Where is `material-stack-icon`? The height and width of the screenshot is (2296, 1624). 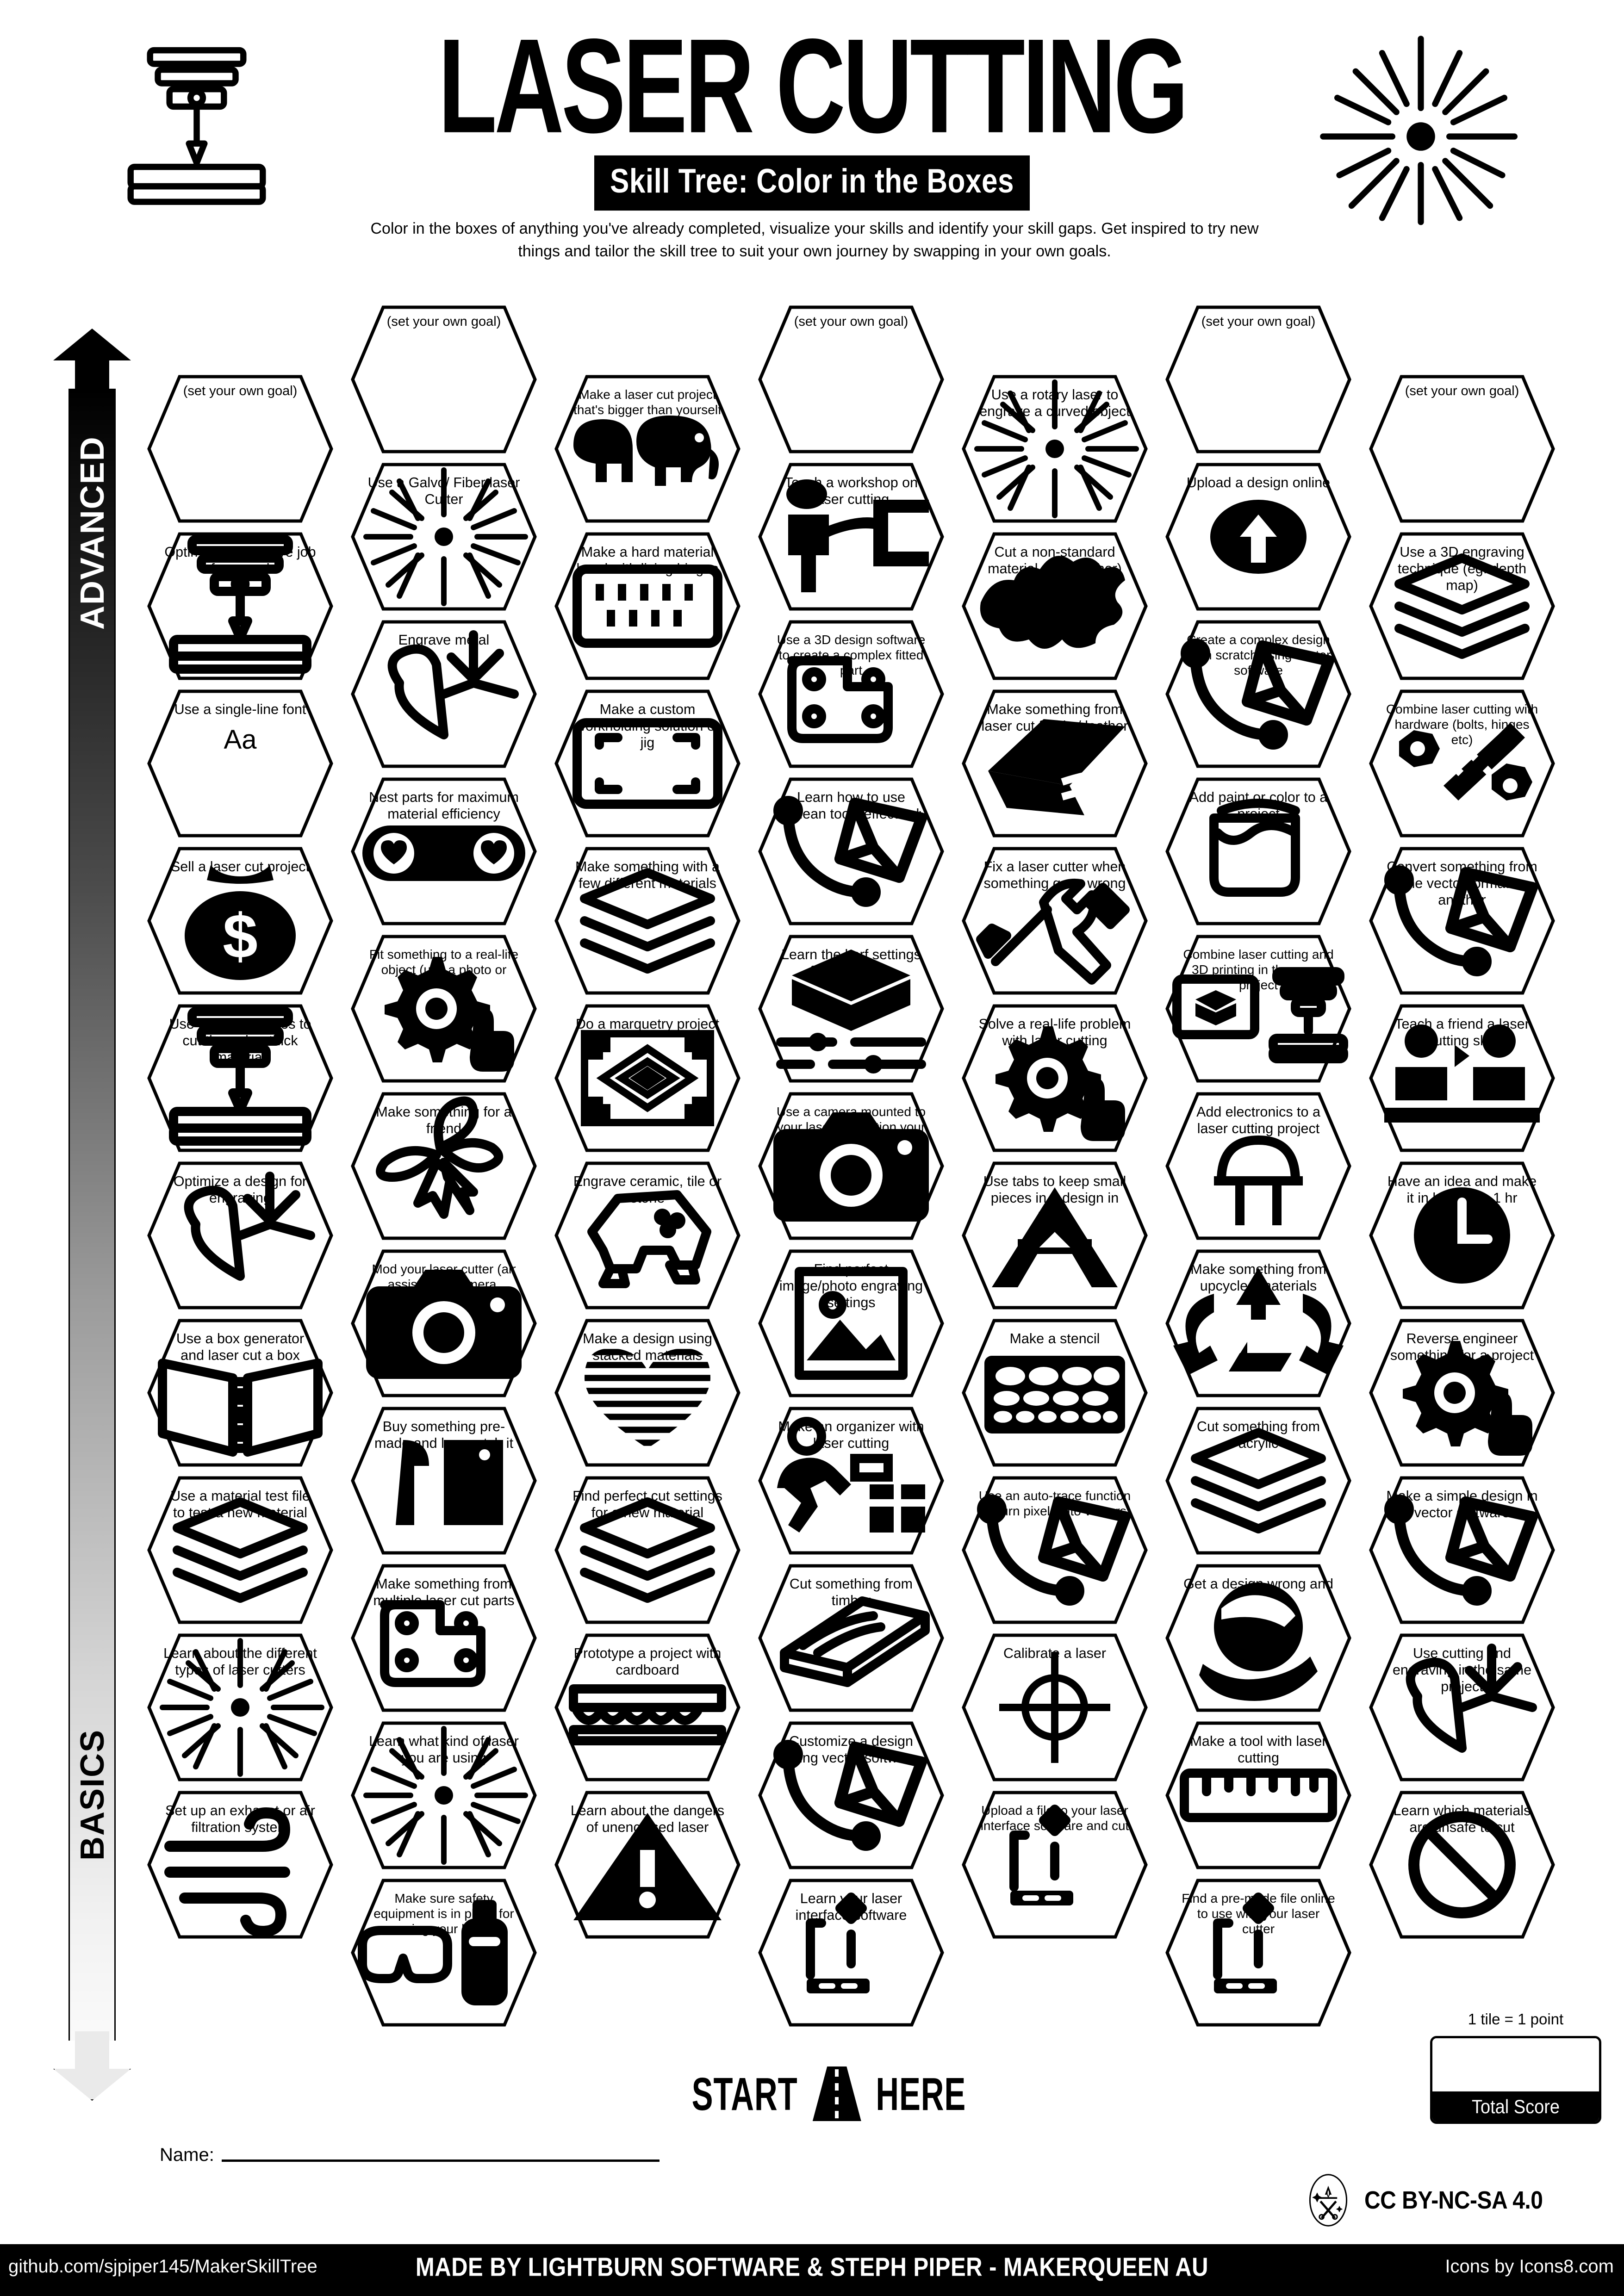
material-stack-icon is located at coordinates (1258, 1481).